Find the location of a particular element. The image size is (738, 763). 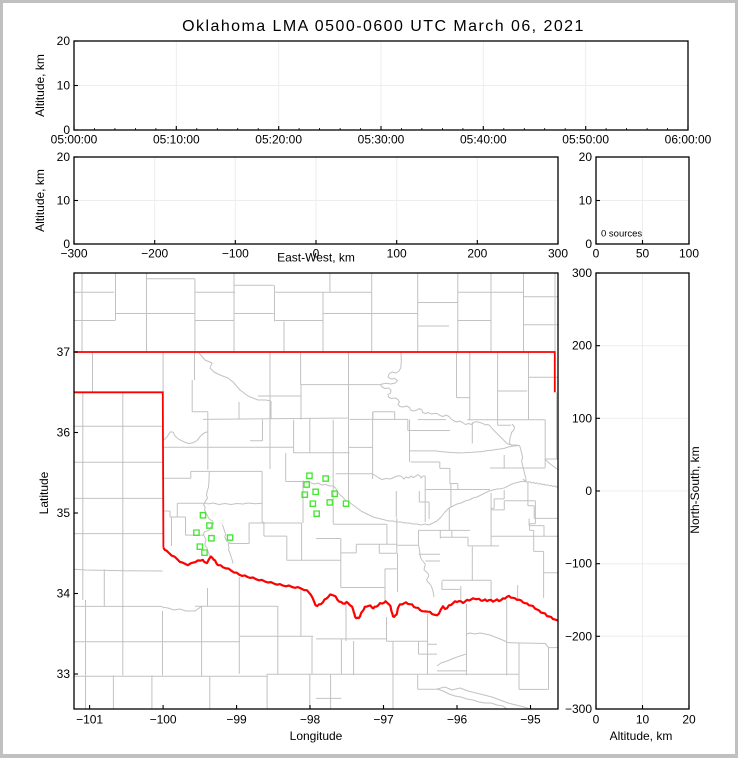

svg-text: 05:10:00 is located at coordinates (176, 140).